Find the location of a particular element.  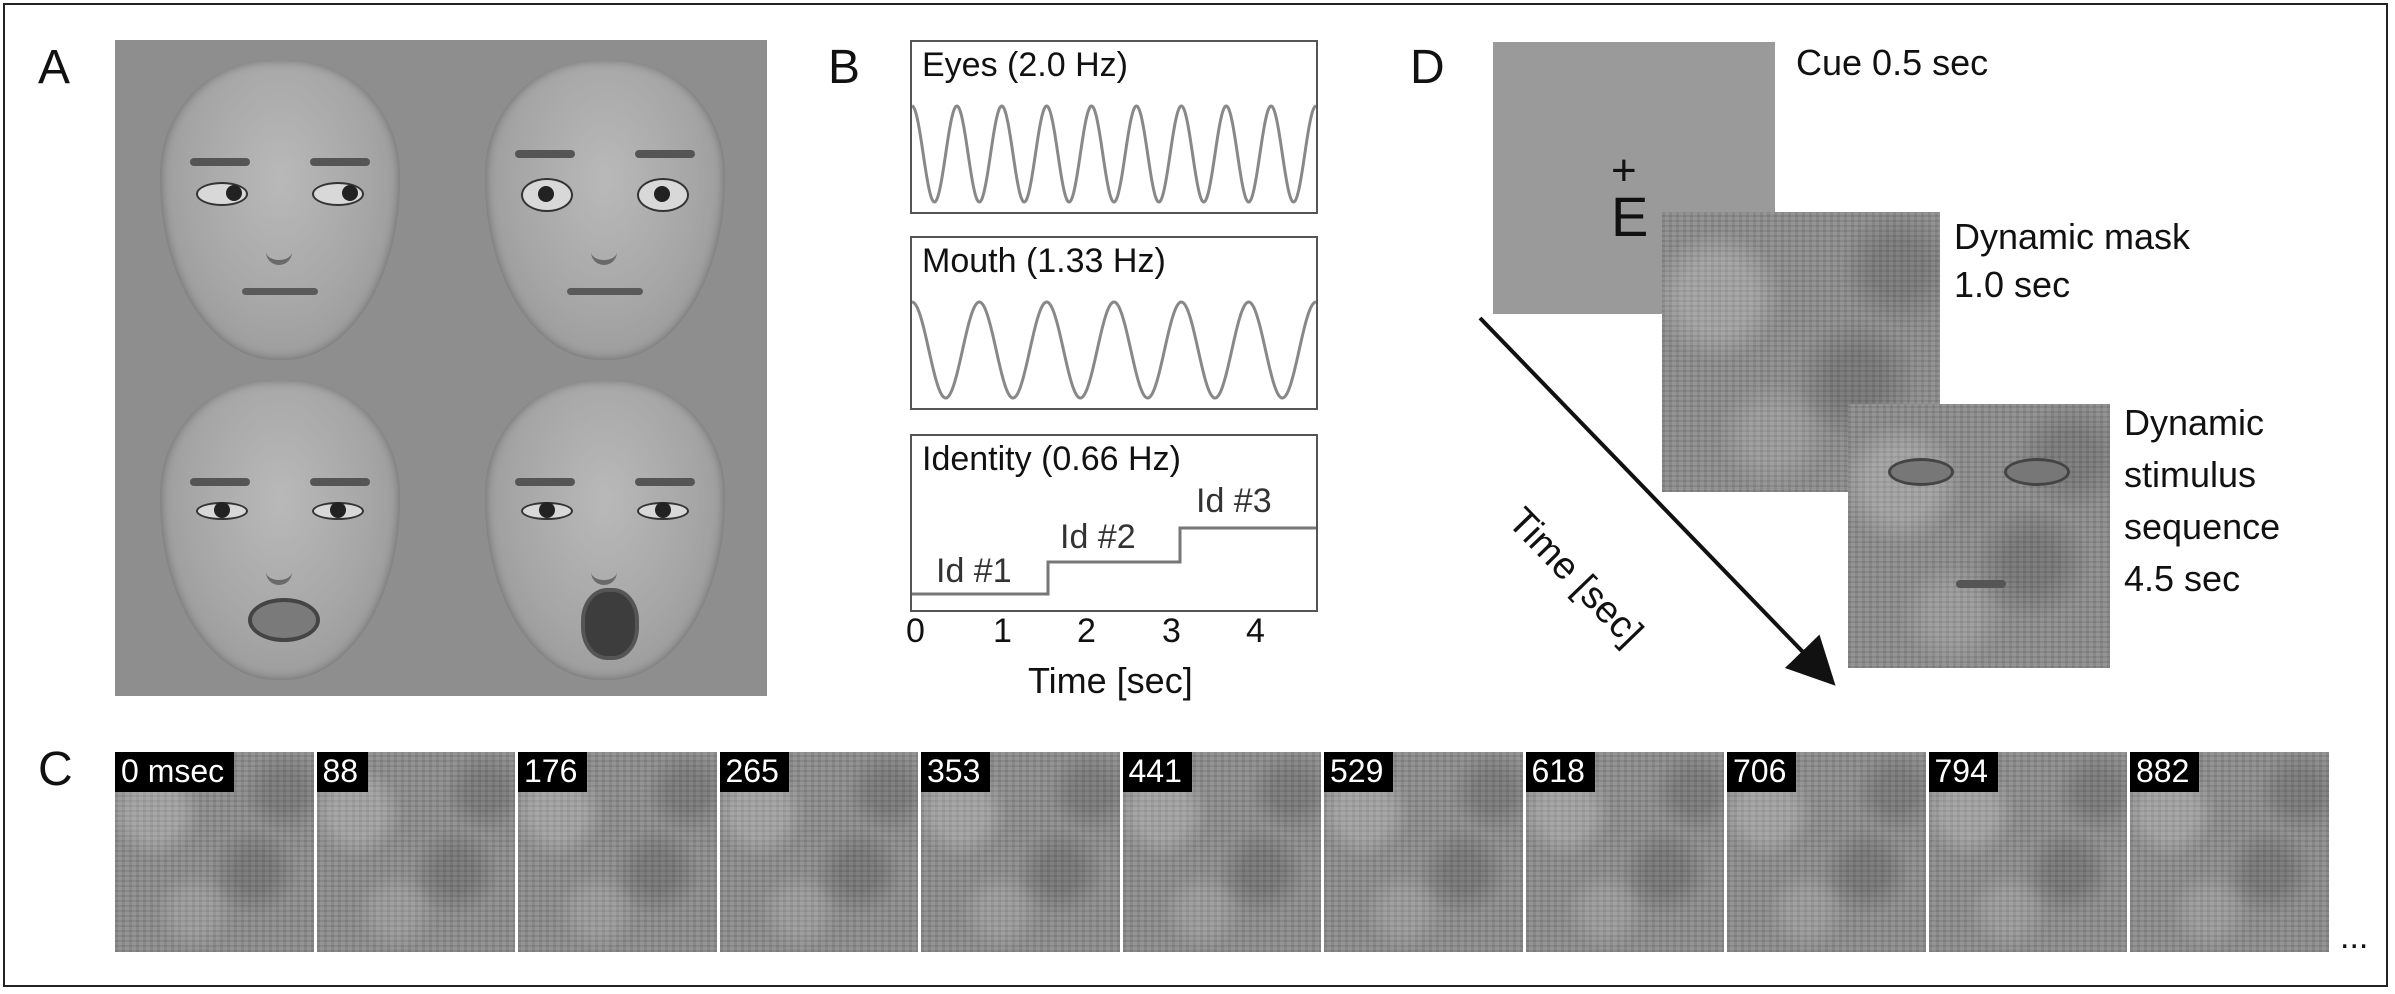

panel-letter-d: D is located at coordinates (1427, 67).